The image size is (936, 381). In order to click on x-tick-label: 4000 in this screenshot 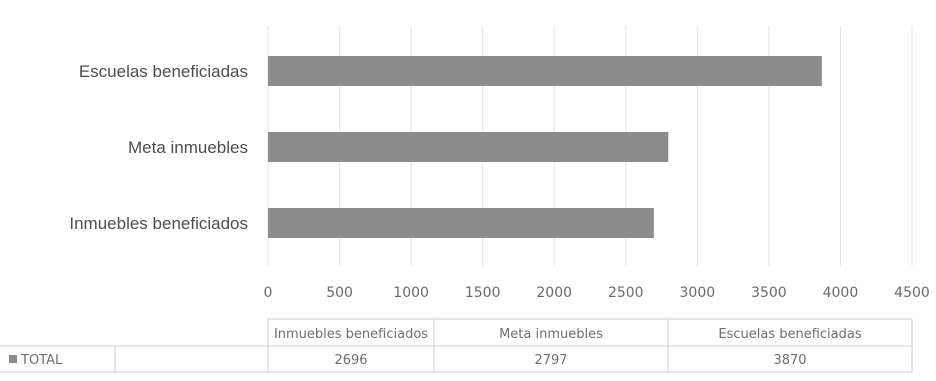, I will do `click(841, 293)`.